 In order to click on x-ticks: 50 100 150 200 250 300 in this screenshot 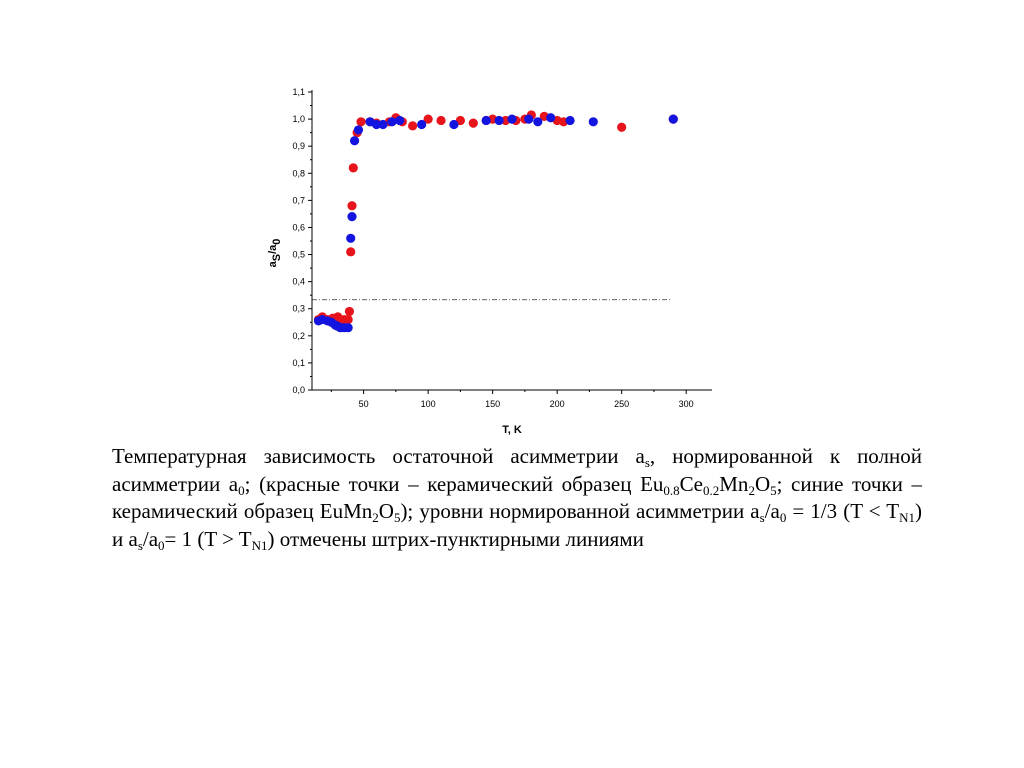, I will do `click(512, 399)`.